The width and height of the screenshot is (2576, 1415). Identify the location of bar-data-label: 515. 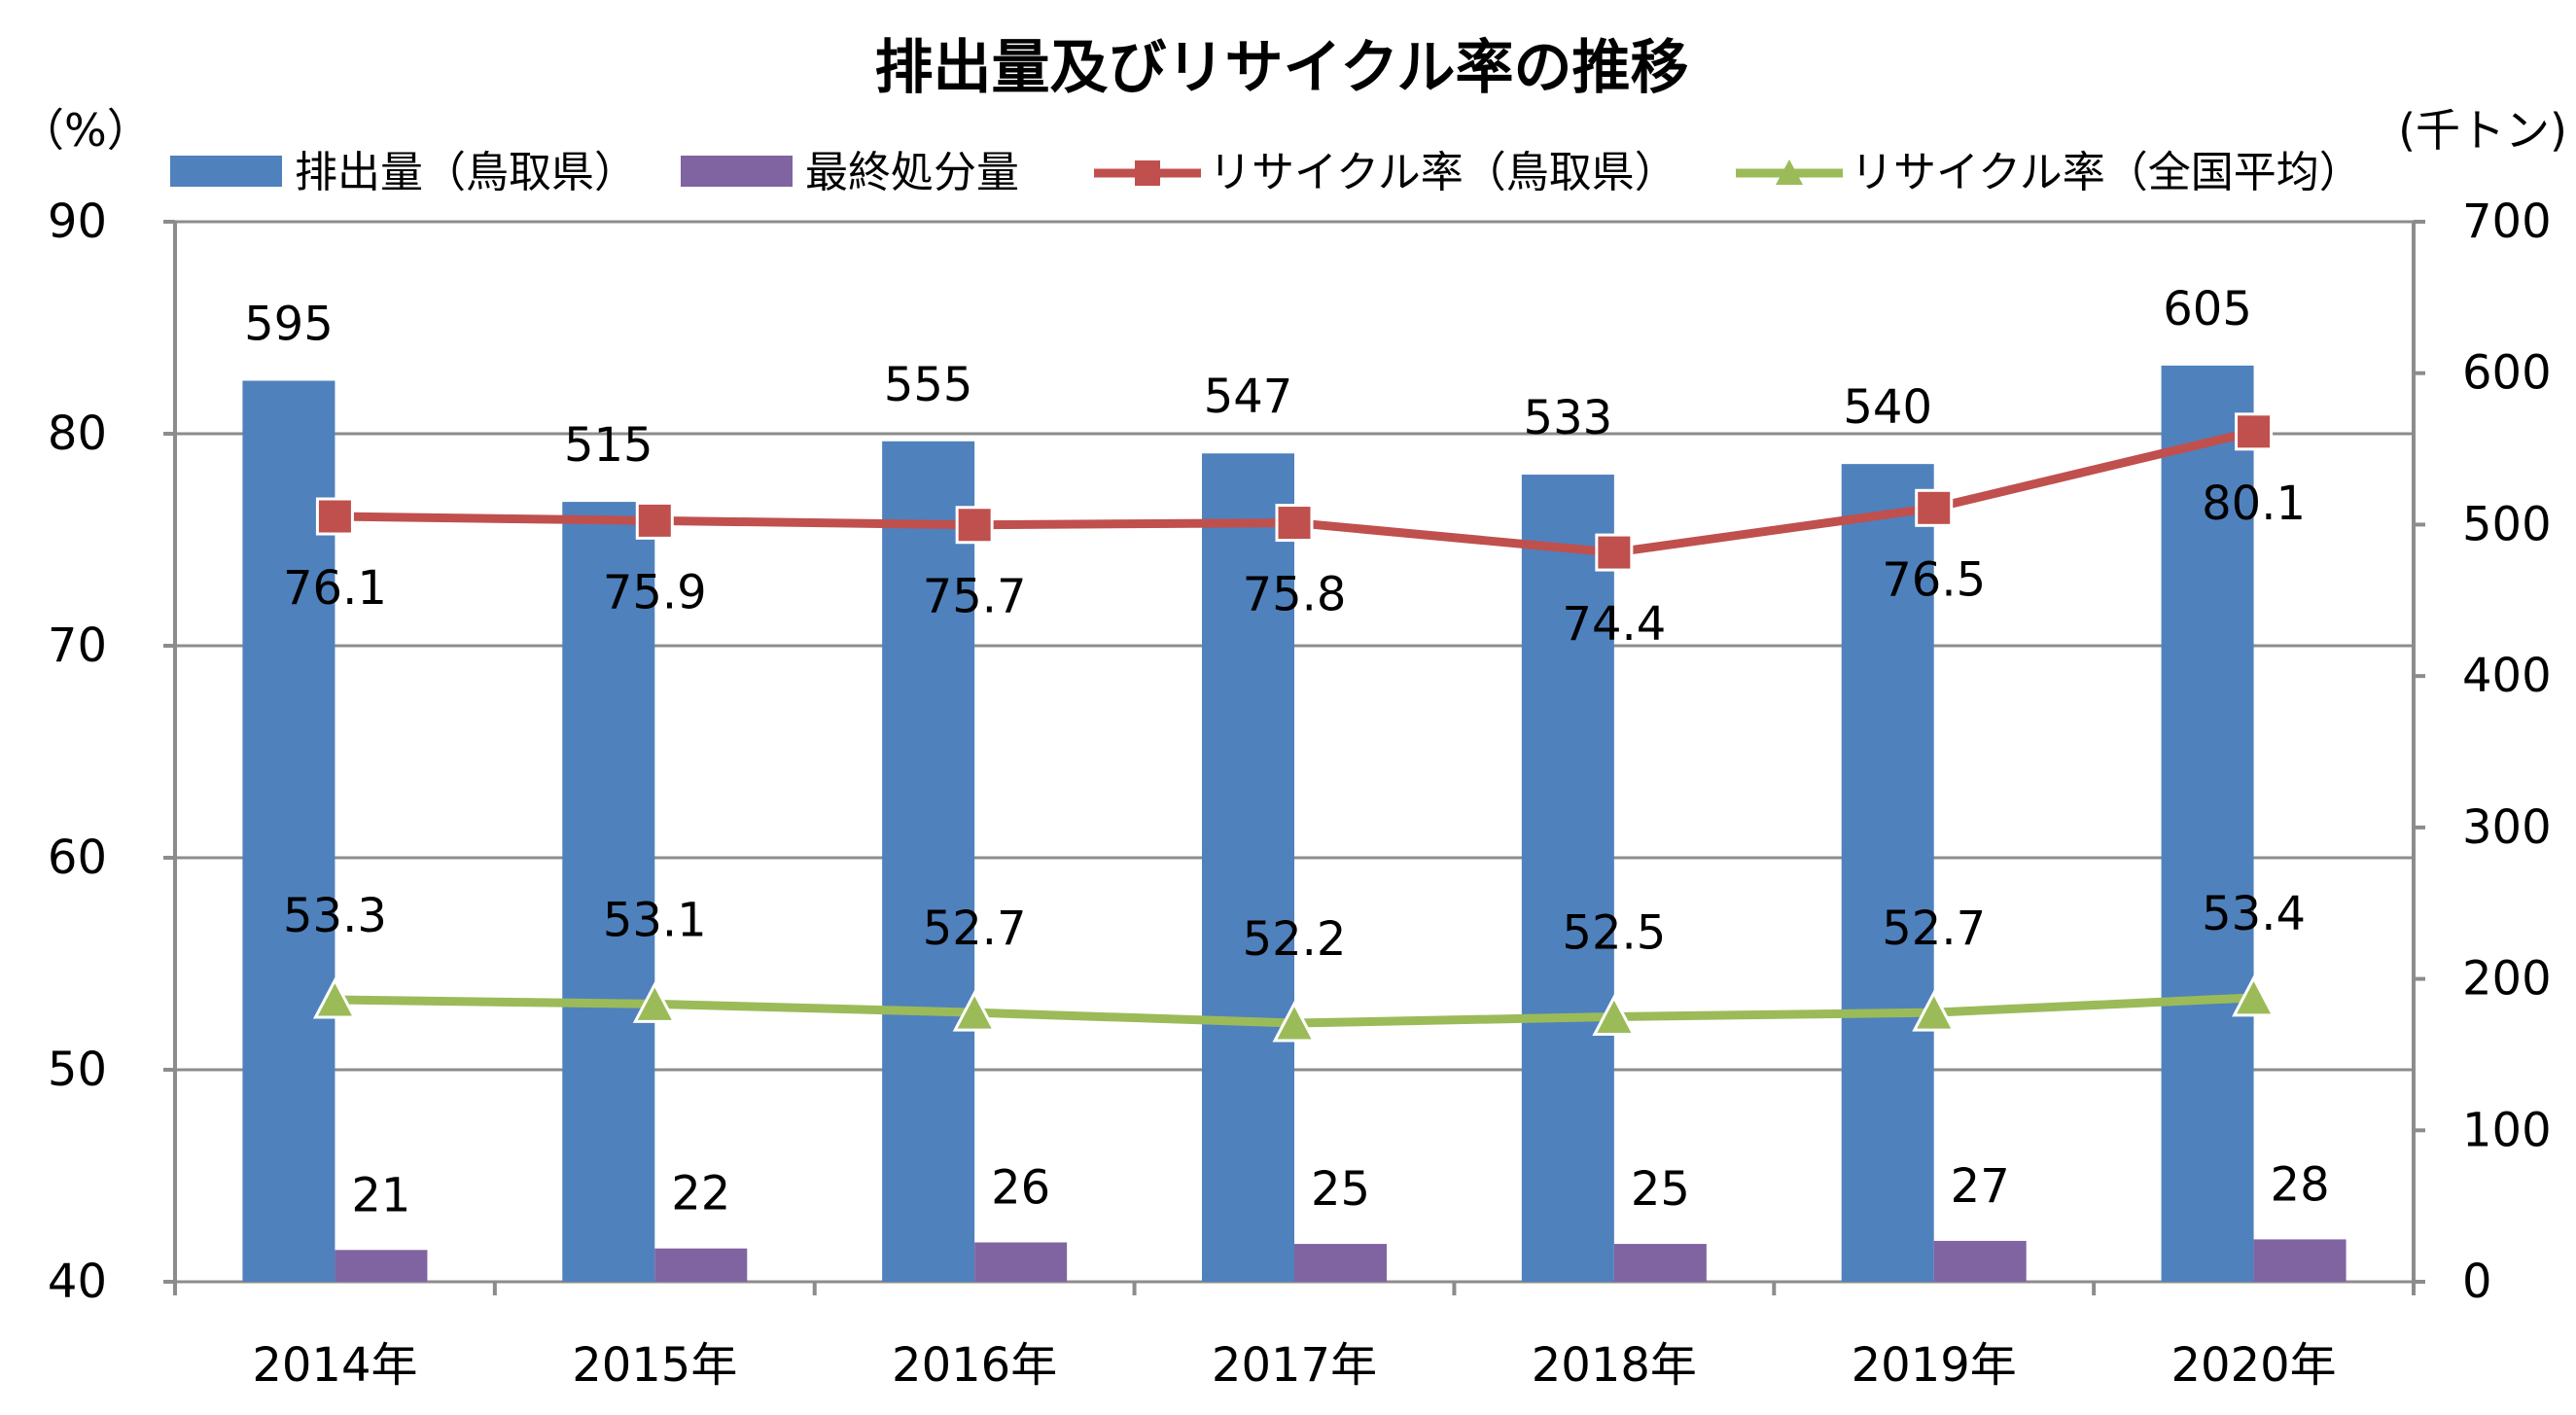
(608, 445).